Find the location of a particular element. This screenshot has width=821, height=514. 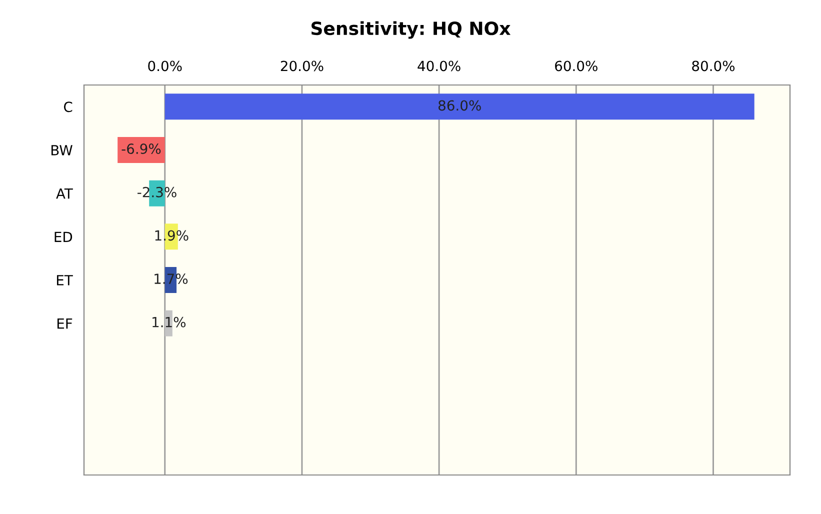

y-tick-label: ET is located at coordinates (64, 280).